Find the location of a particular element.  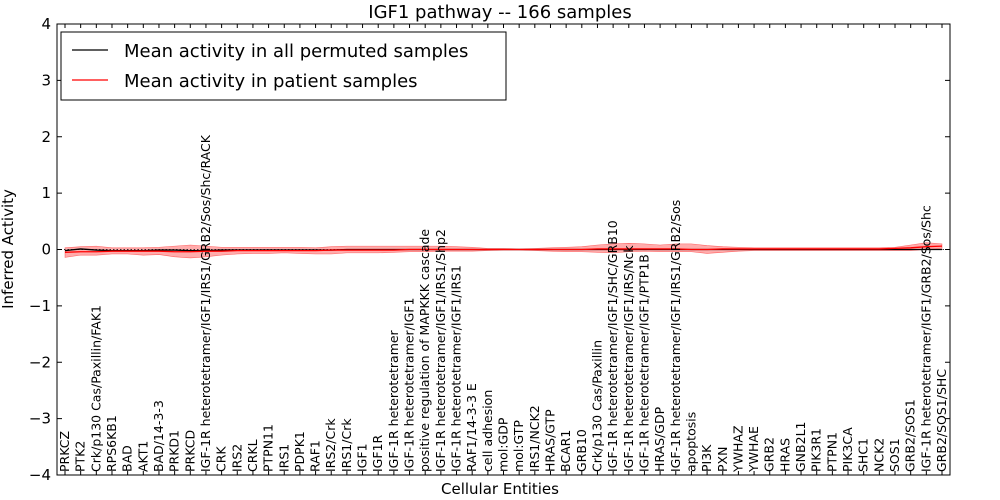

x-tick-label: PIK3CA is located at coordinates (847, 449).